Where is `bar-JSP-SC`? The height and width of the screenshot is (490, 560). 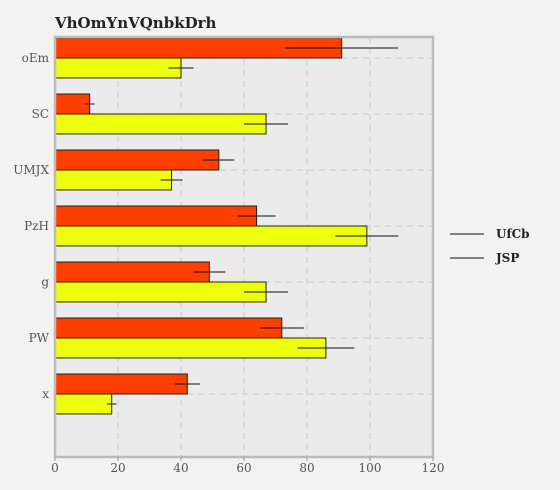 bar-JSP-SC is located at coordinates (160, 124).